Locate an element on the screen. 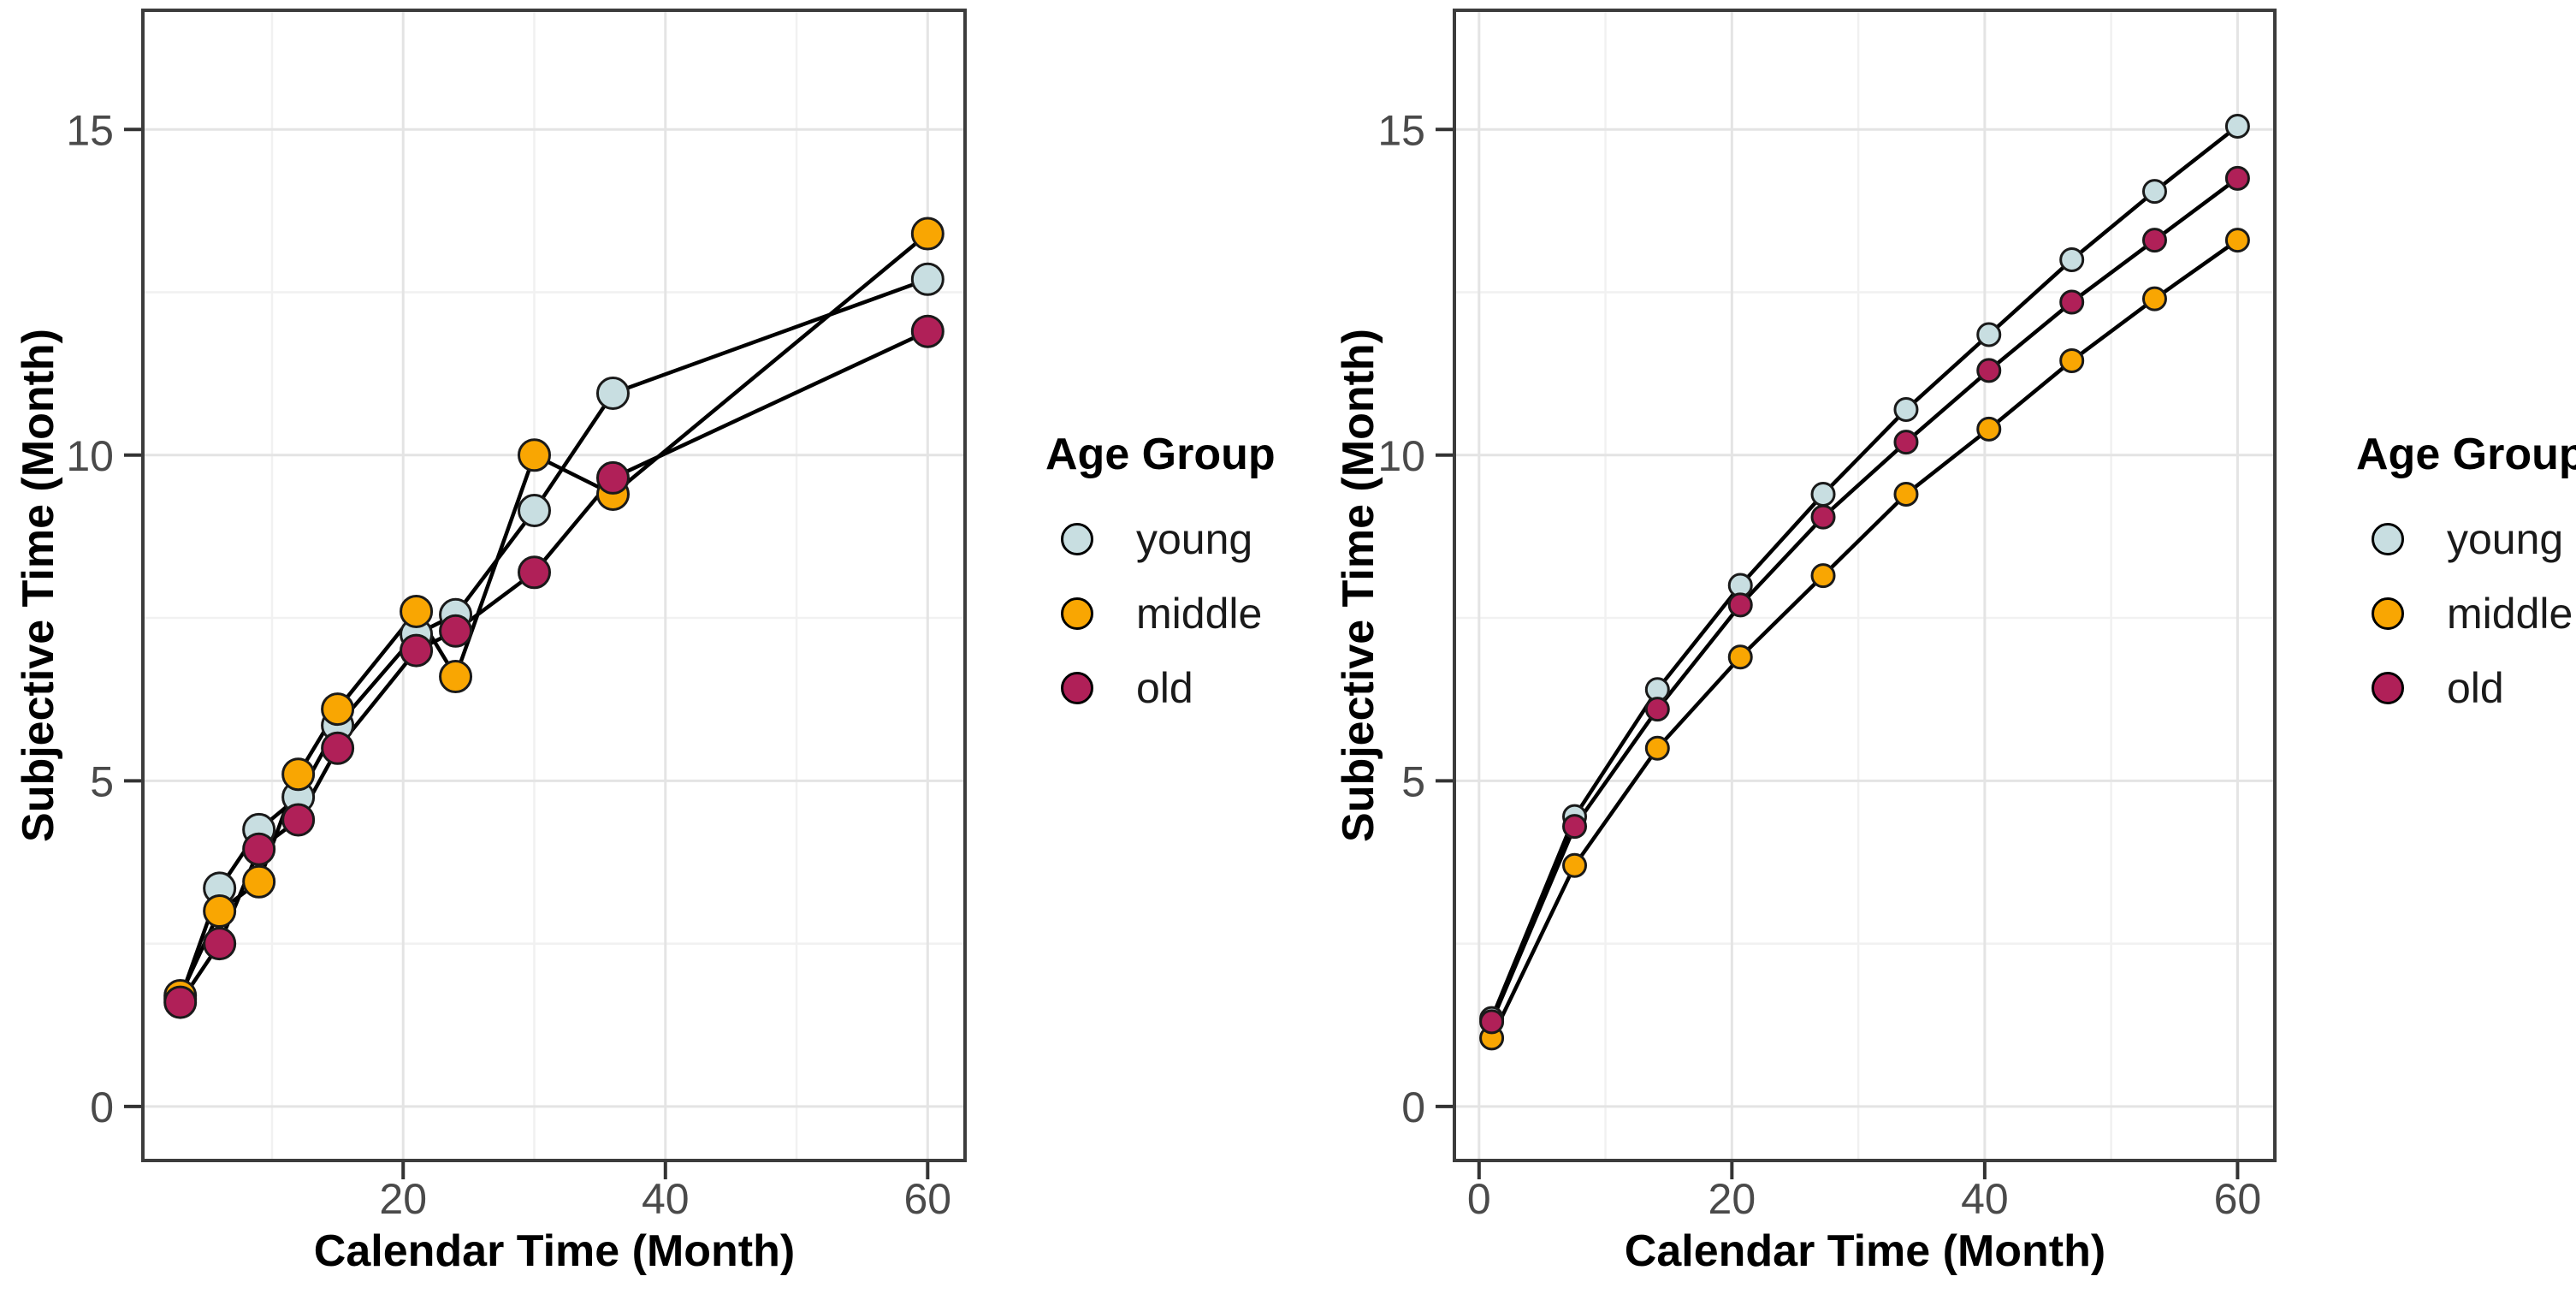  right-y-axis-title: Subjective Time (Month) is located at coordinates (1358, 586).